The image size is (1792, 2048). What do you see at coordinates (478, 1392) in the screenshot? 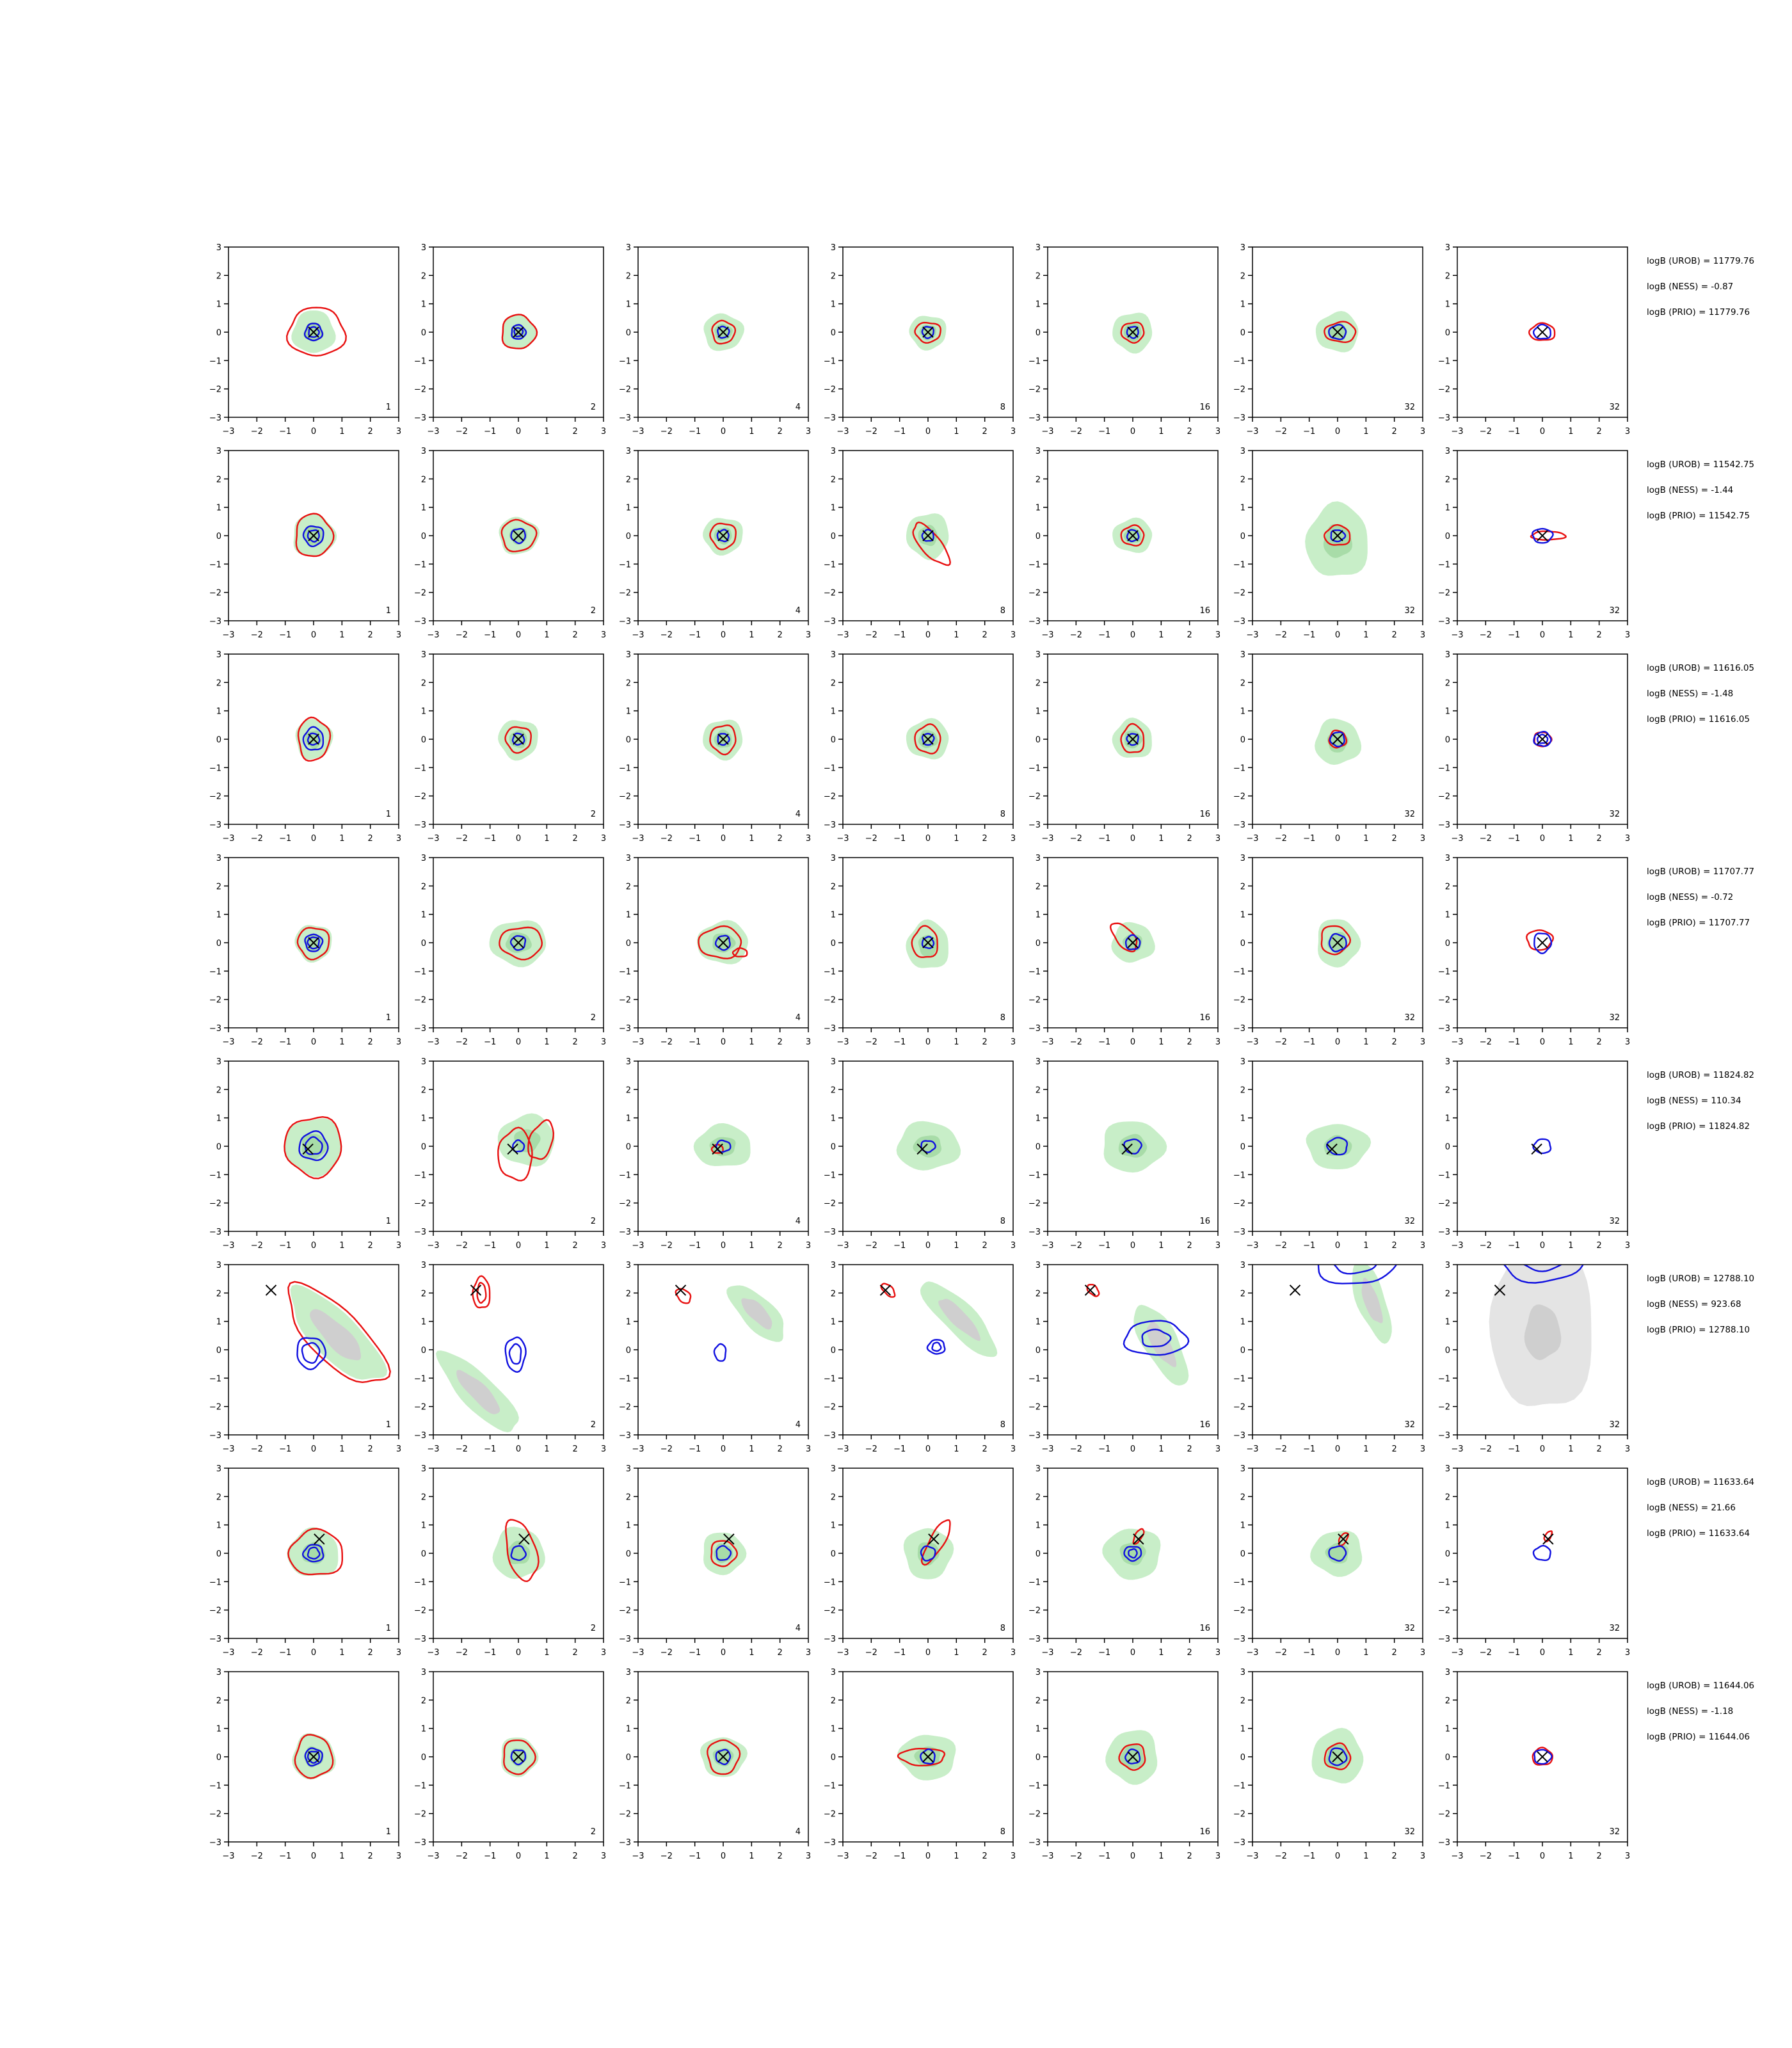
I see `posterior-density-core` at bounding box center [478, 1392].